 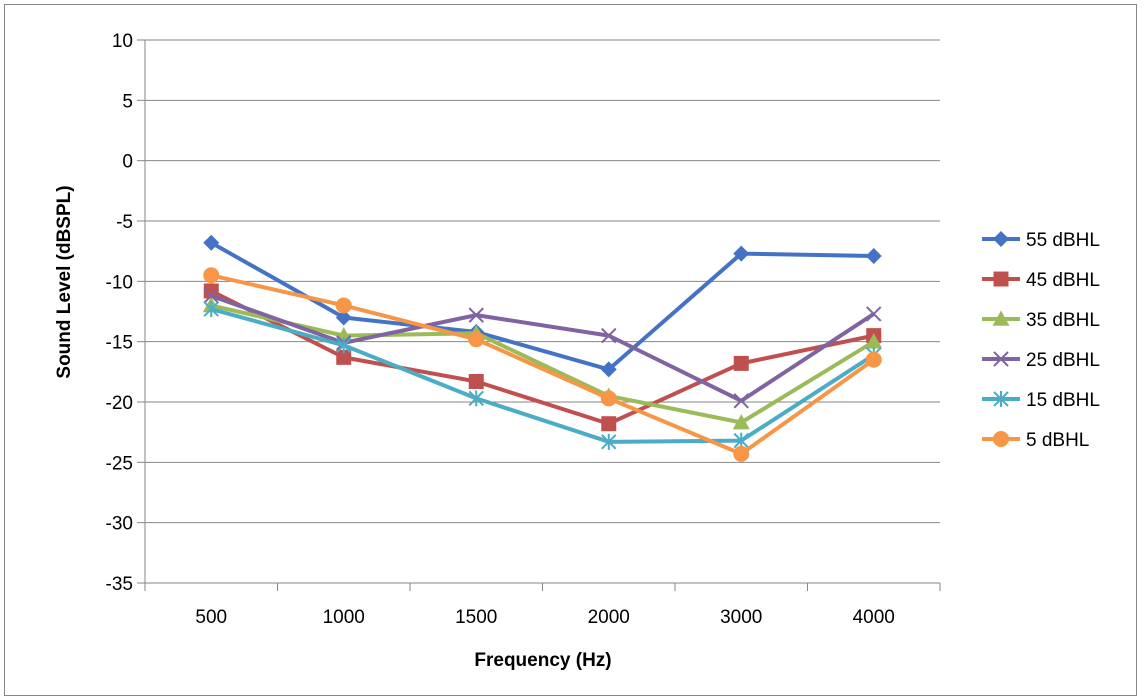 I want to click on legend-label: 5 dBHL, so click(x=1057, y=440).